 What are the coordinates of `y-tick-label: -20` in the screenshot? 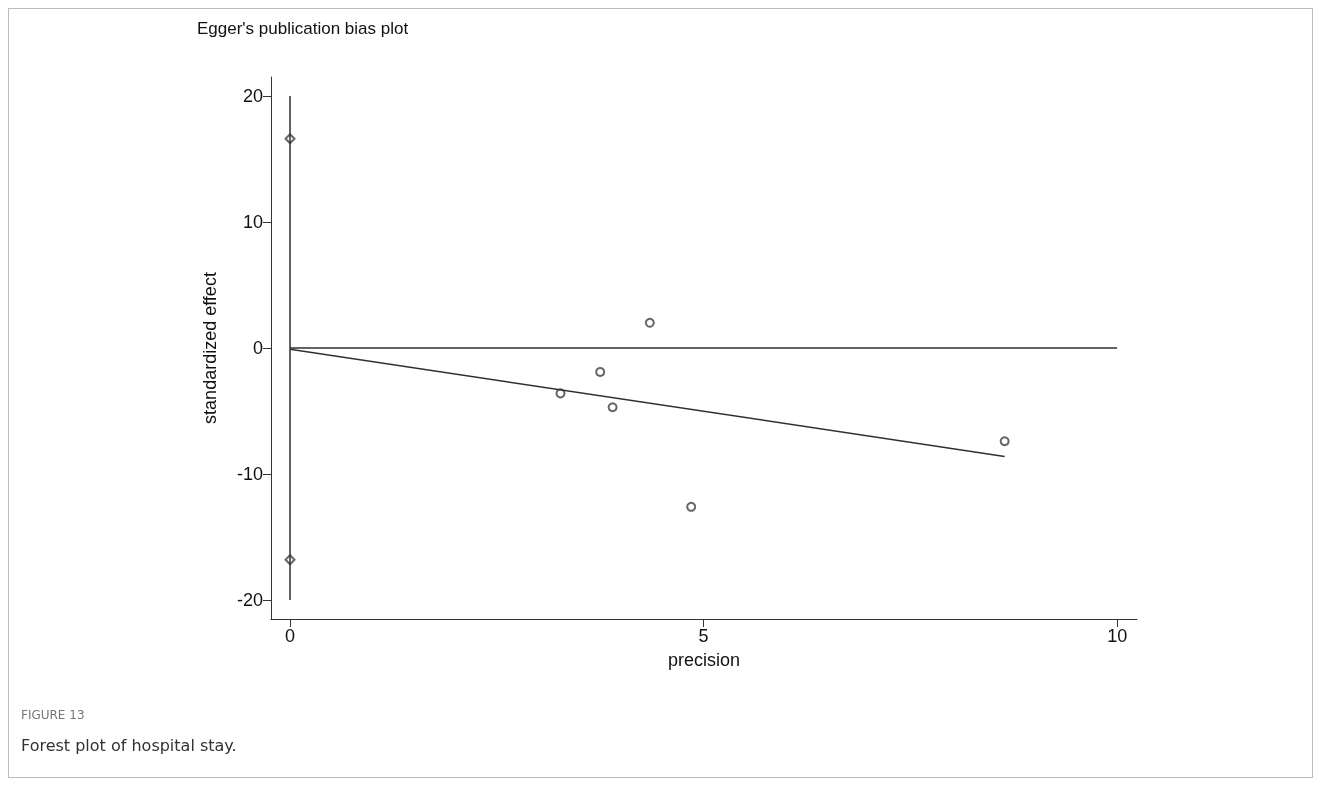 It's located at (249, 600).